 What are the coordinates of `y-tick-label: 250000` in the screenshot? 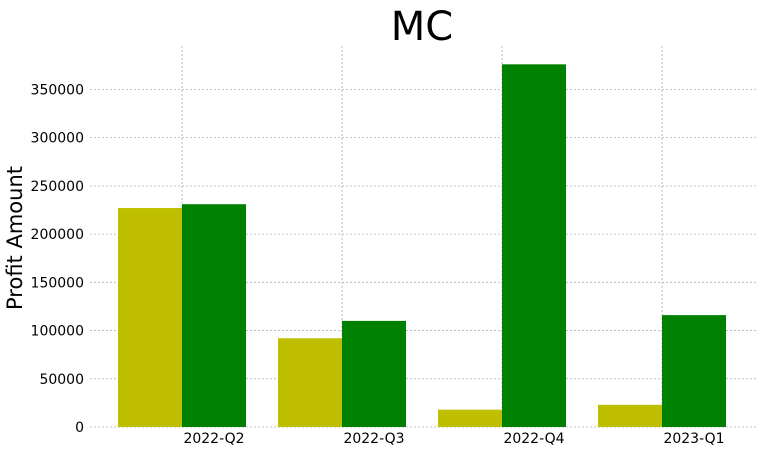 It's located at (57, 187).